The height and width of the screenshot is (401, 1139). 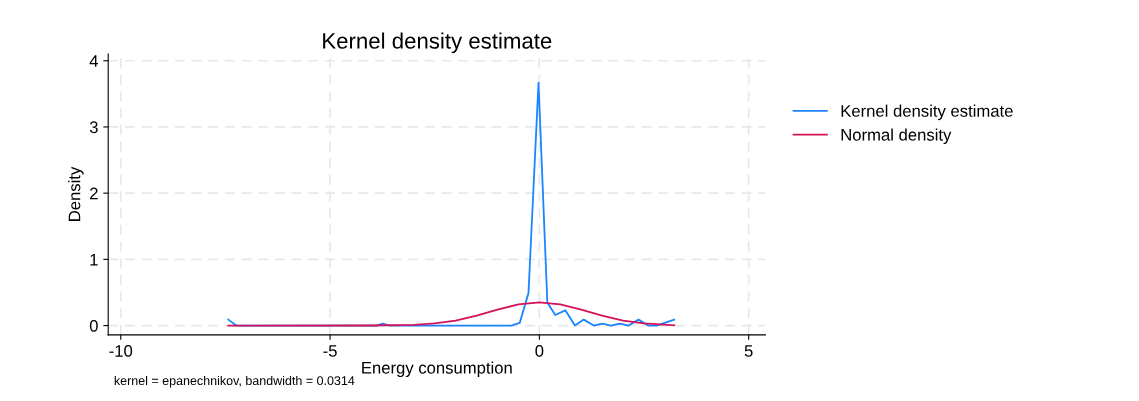 What do you see at coordinates (451, 314) in the screenshot?
I see `line-series` at bounding box center [451, 314].